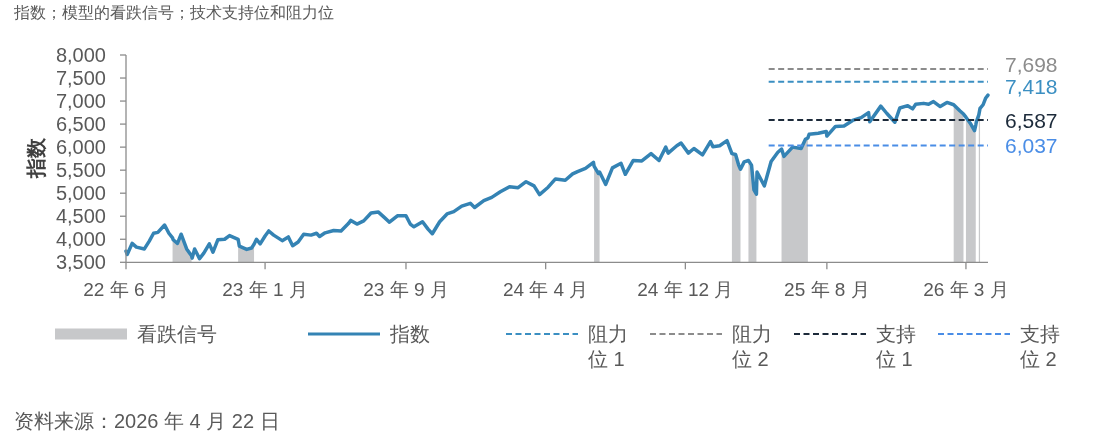  What do you see at coordinates (80, 239) in the screenshot?
I see `y-tick-label: 4,000` at bounding box center [80, 239].